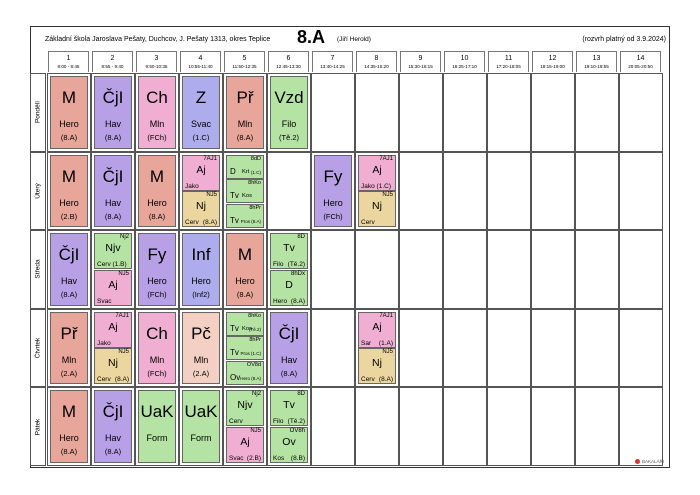 The image size is (700, 495). I want to click on lesson-subject: Njv, so click(113, 248).